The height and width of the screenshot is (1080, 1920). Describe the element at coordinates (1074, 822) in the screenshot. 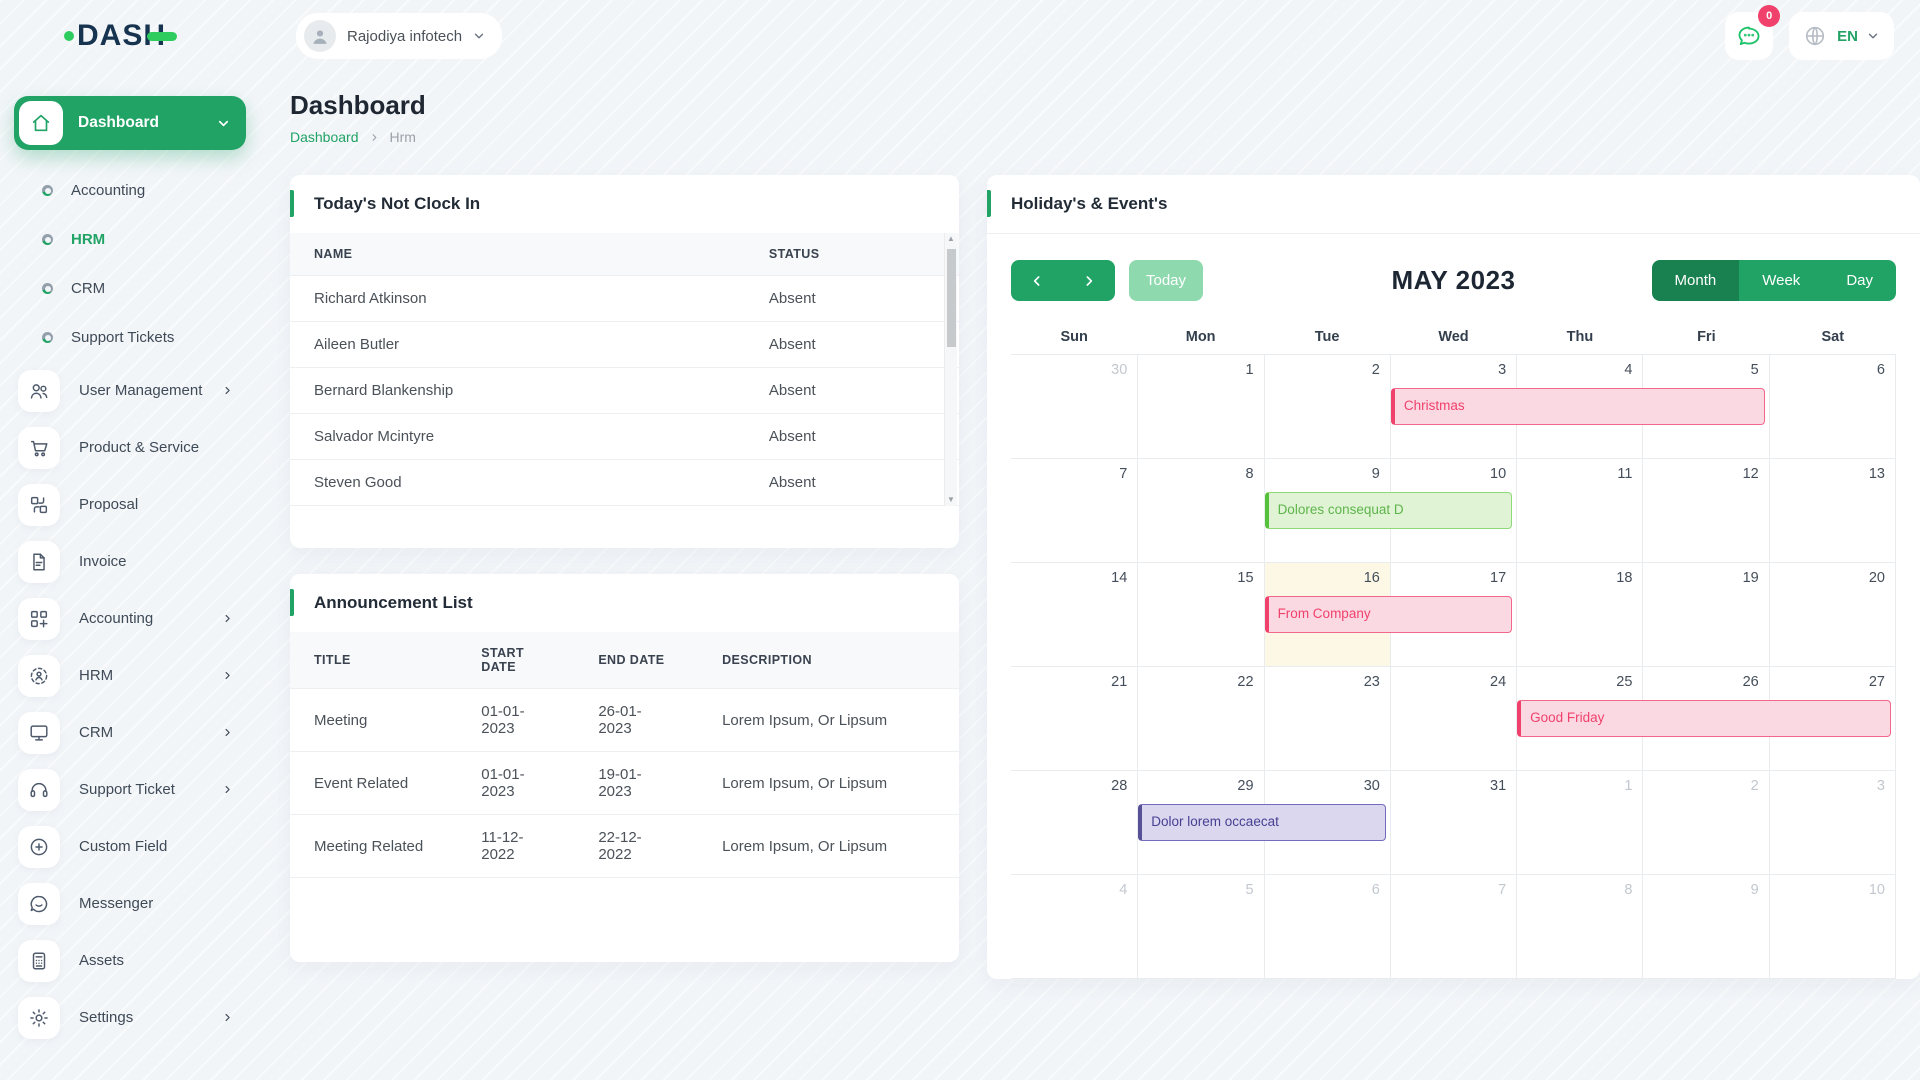

I see `calendar-day-cell: 28` at that location.